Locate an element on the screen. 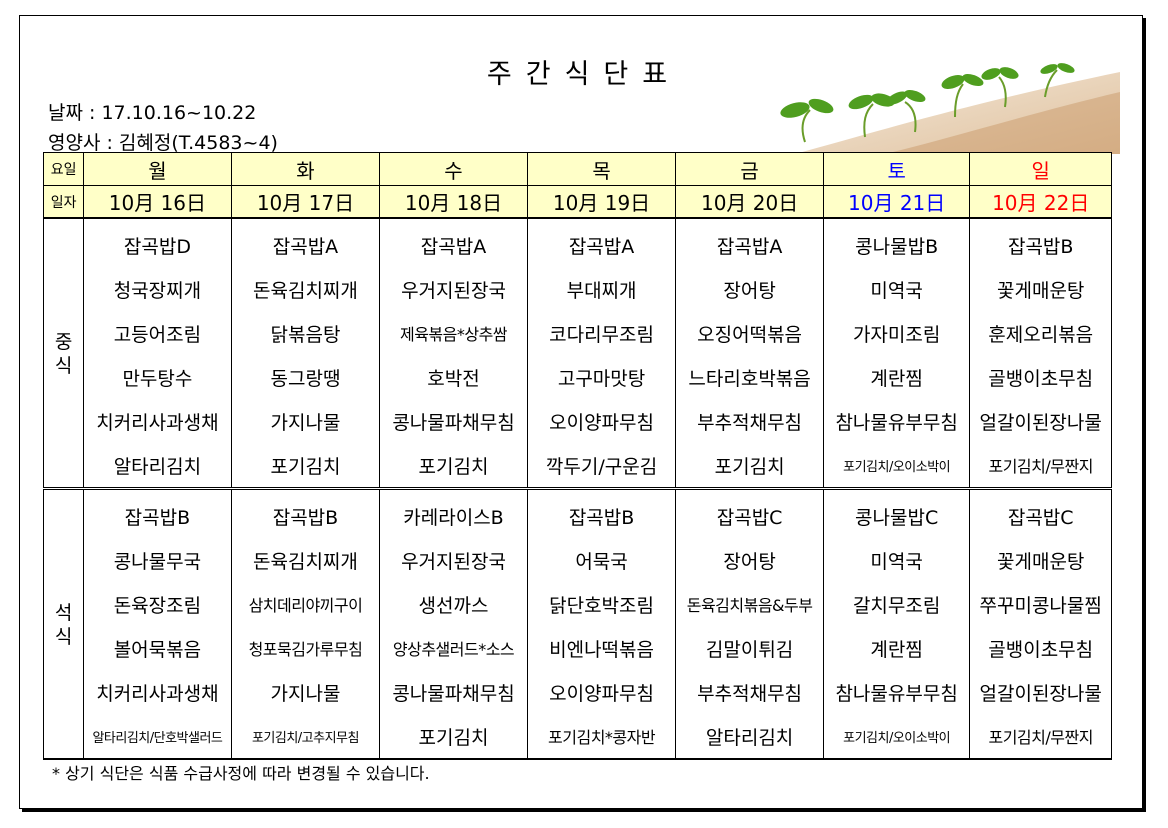 This screenshot has height=828, width=1168. lunch-menu-item: 꽃게매운탕 is located at coordinates (1040, 289).